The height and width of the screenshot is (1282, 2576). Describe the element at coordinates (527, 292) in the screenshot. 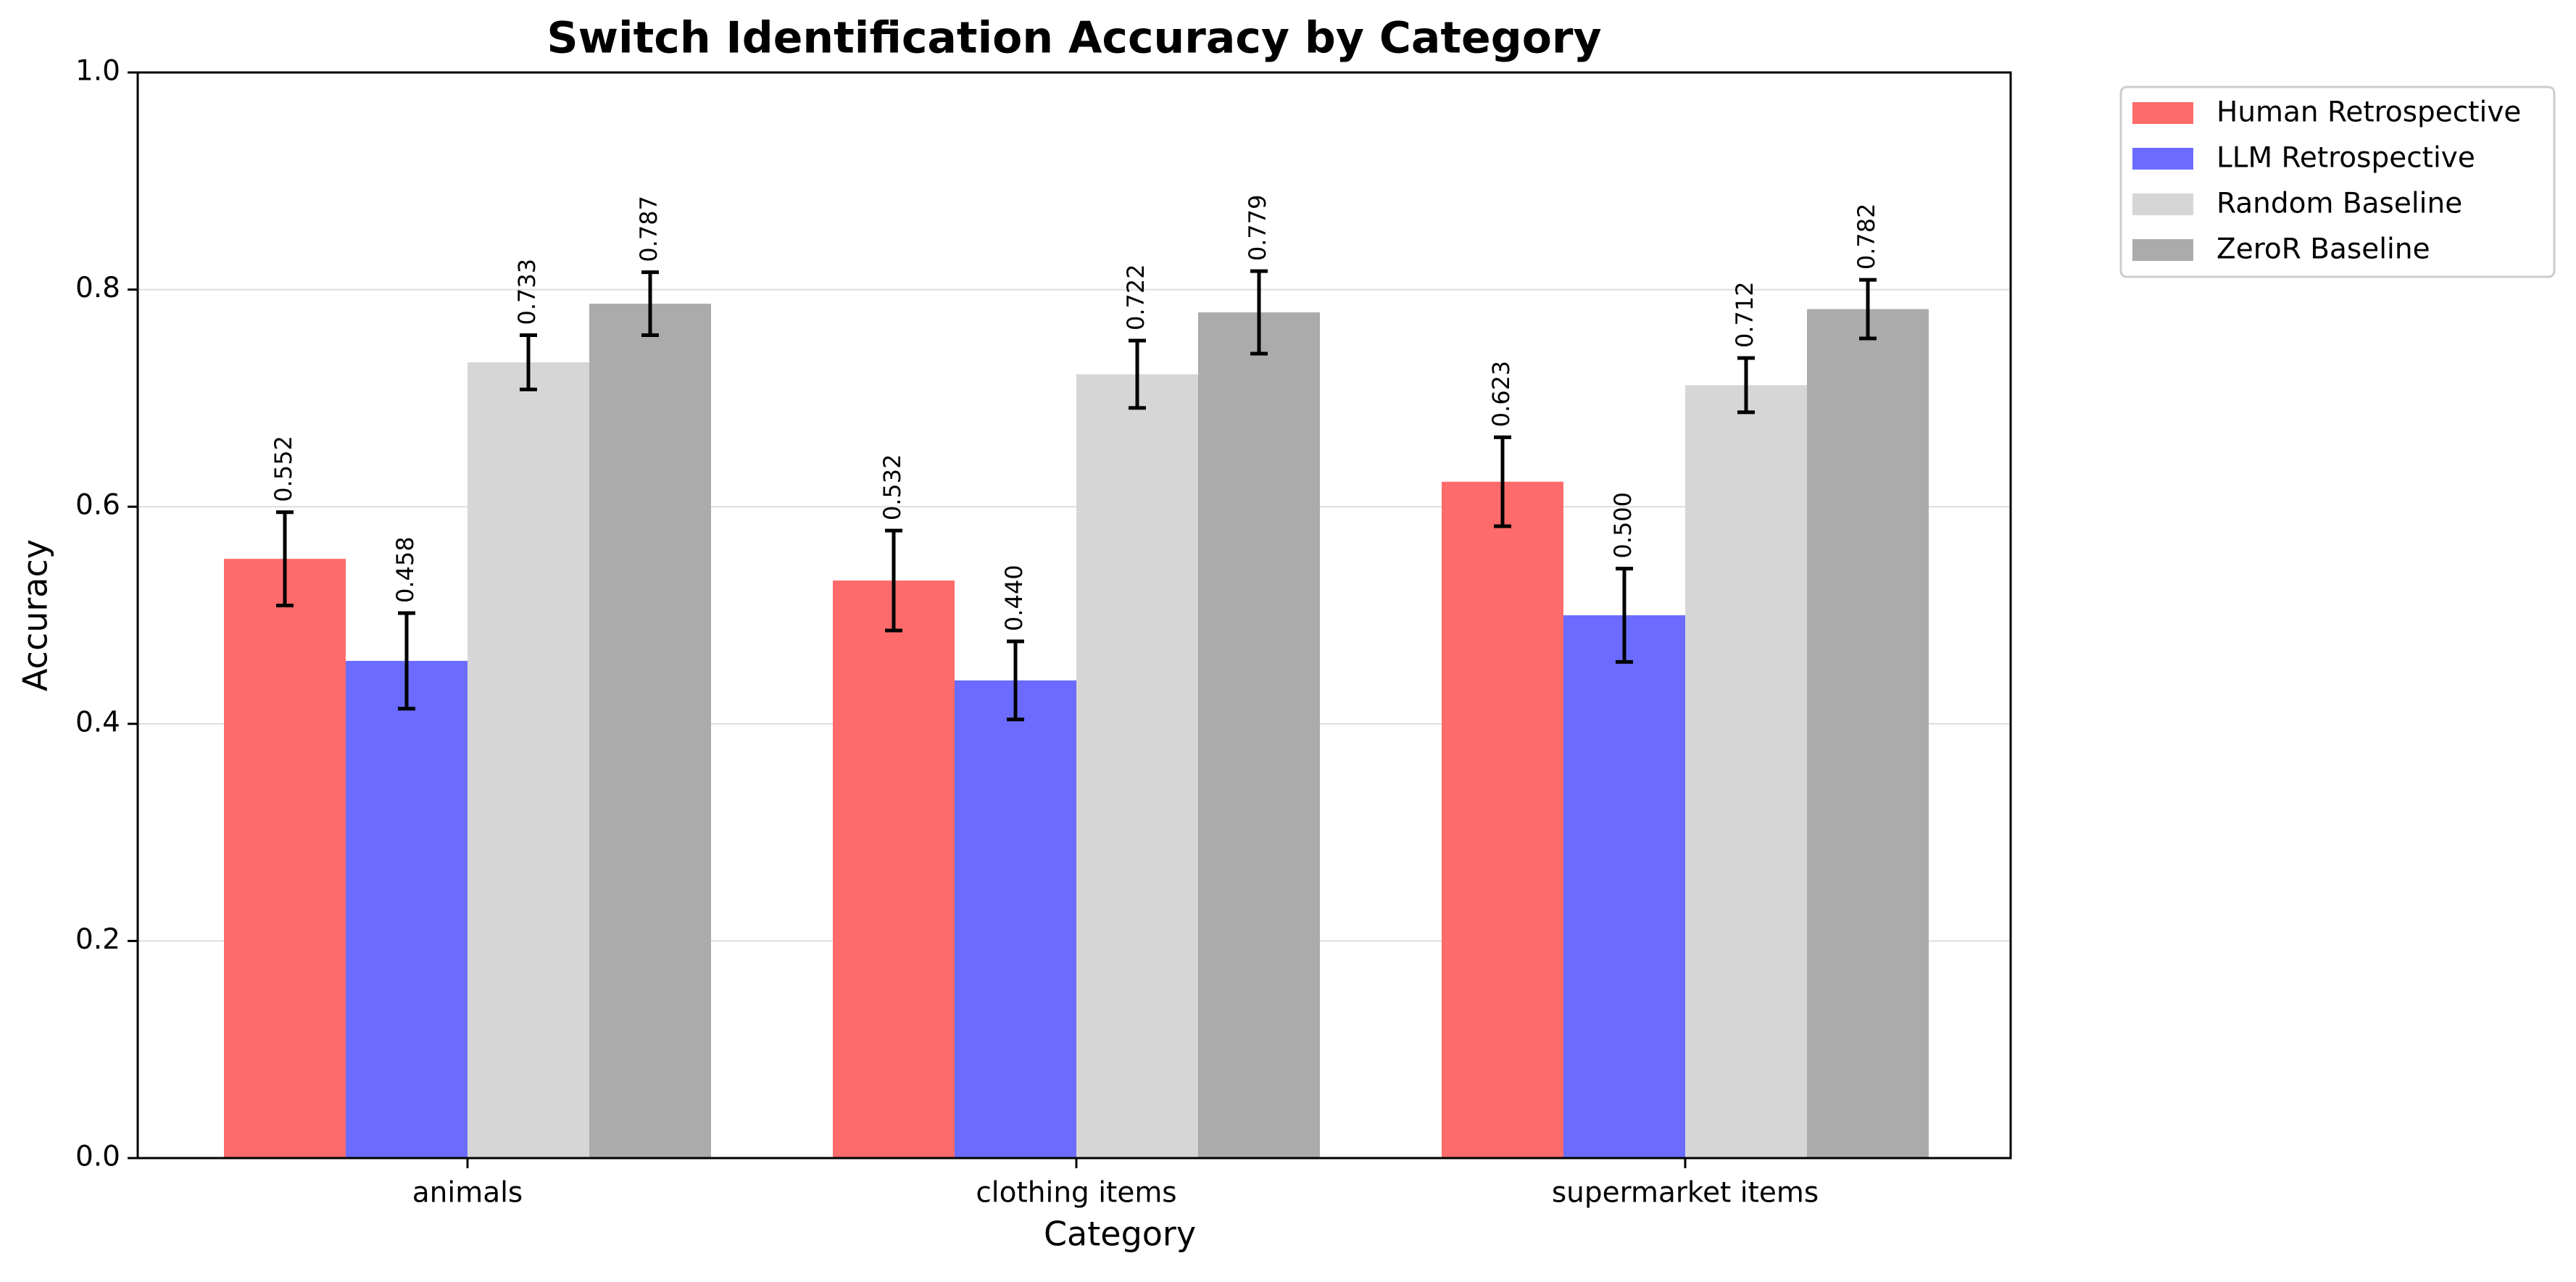

I see `data-label: 0.733` at that location.